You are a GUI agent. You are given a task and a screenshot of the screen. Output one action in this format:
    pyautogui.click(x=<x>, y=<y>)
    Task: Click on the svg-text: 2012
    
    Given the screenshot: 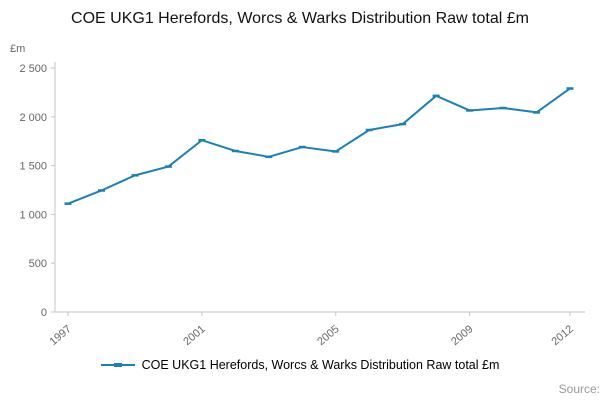 What is the action you would take?
    pyautogui.click(x=562, y=335)
    